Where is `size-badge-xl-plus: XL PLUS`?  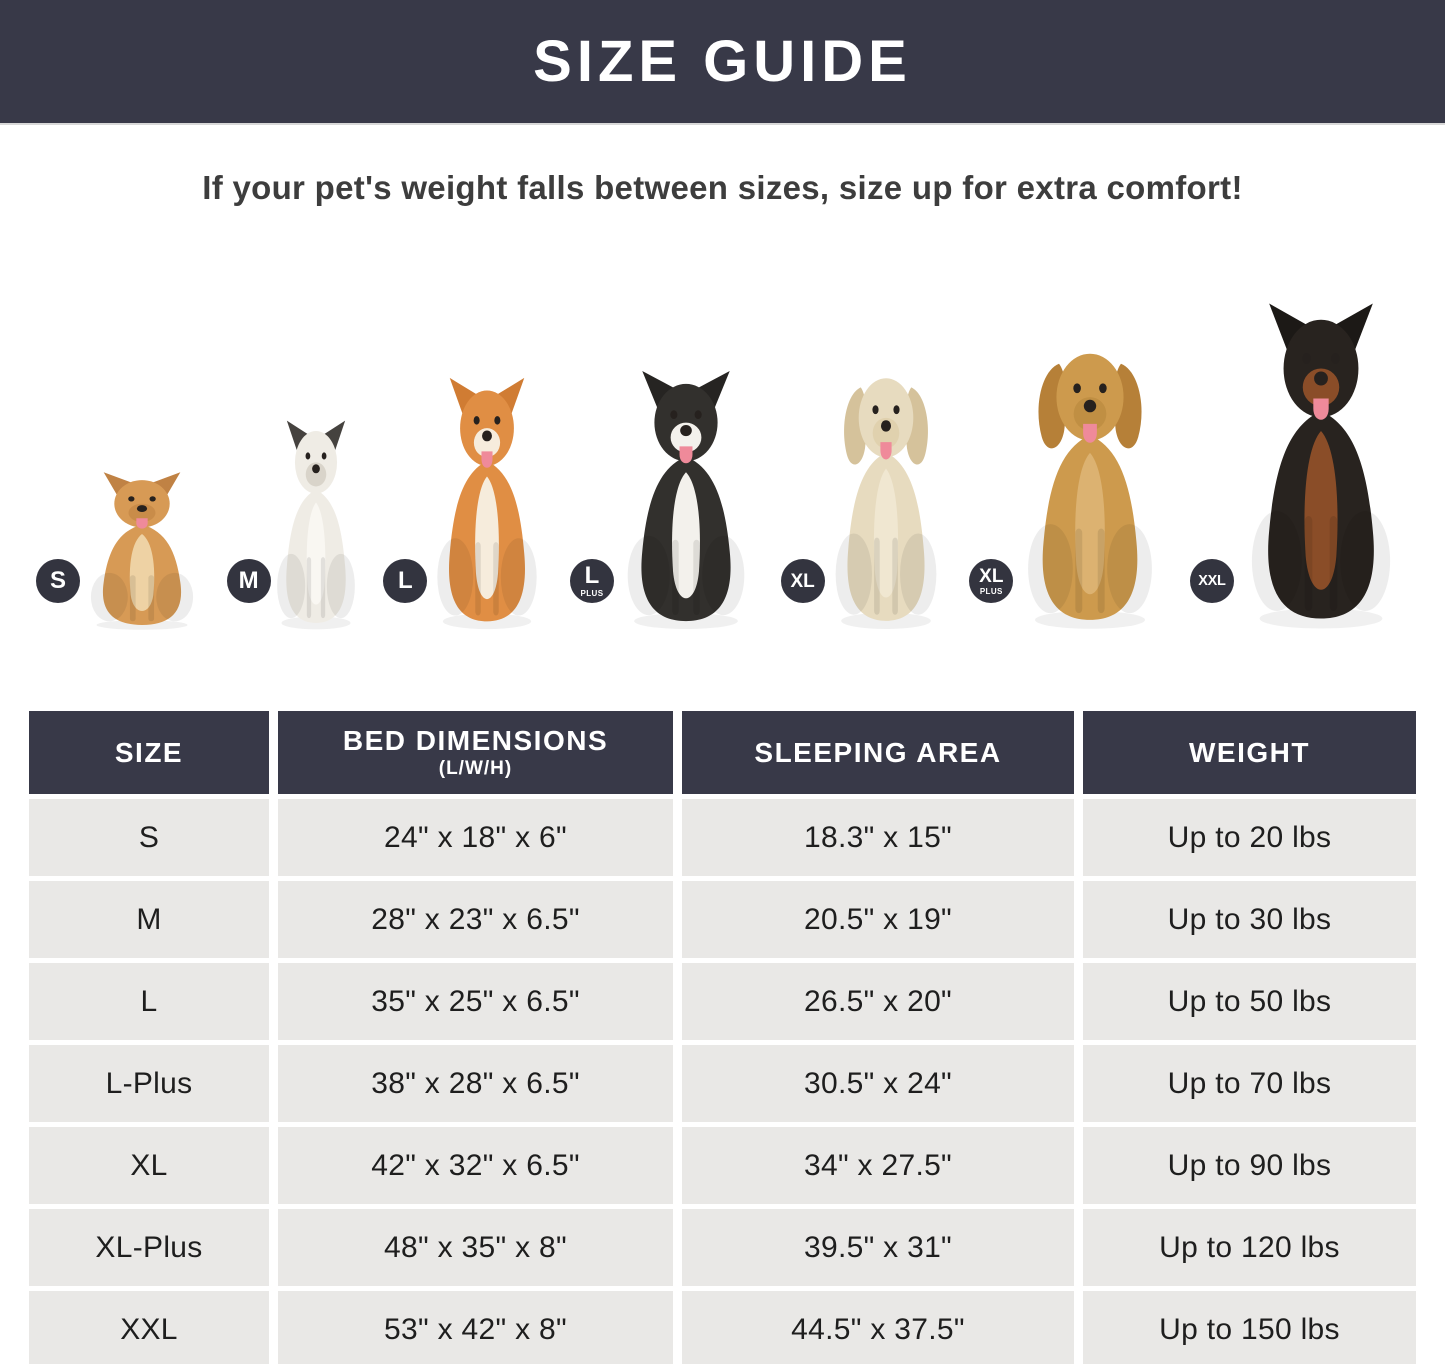 size-badge-xl-plus: XL PLUS is located at coordinates (991, 581).